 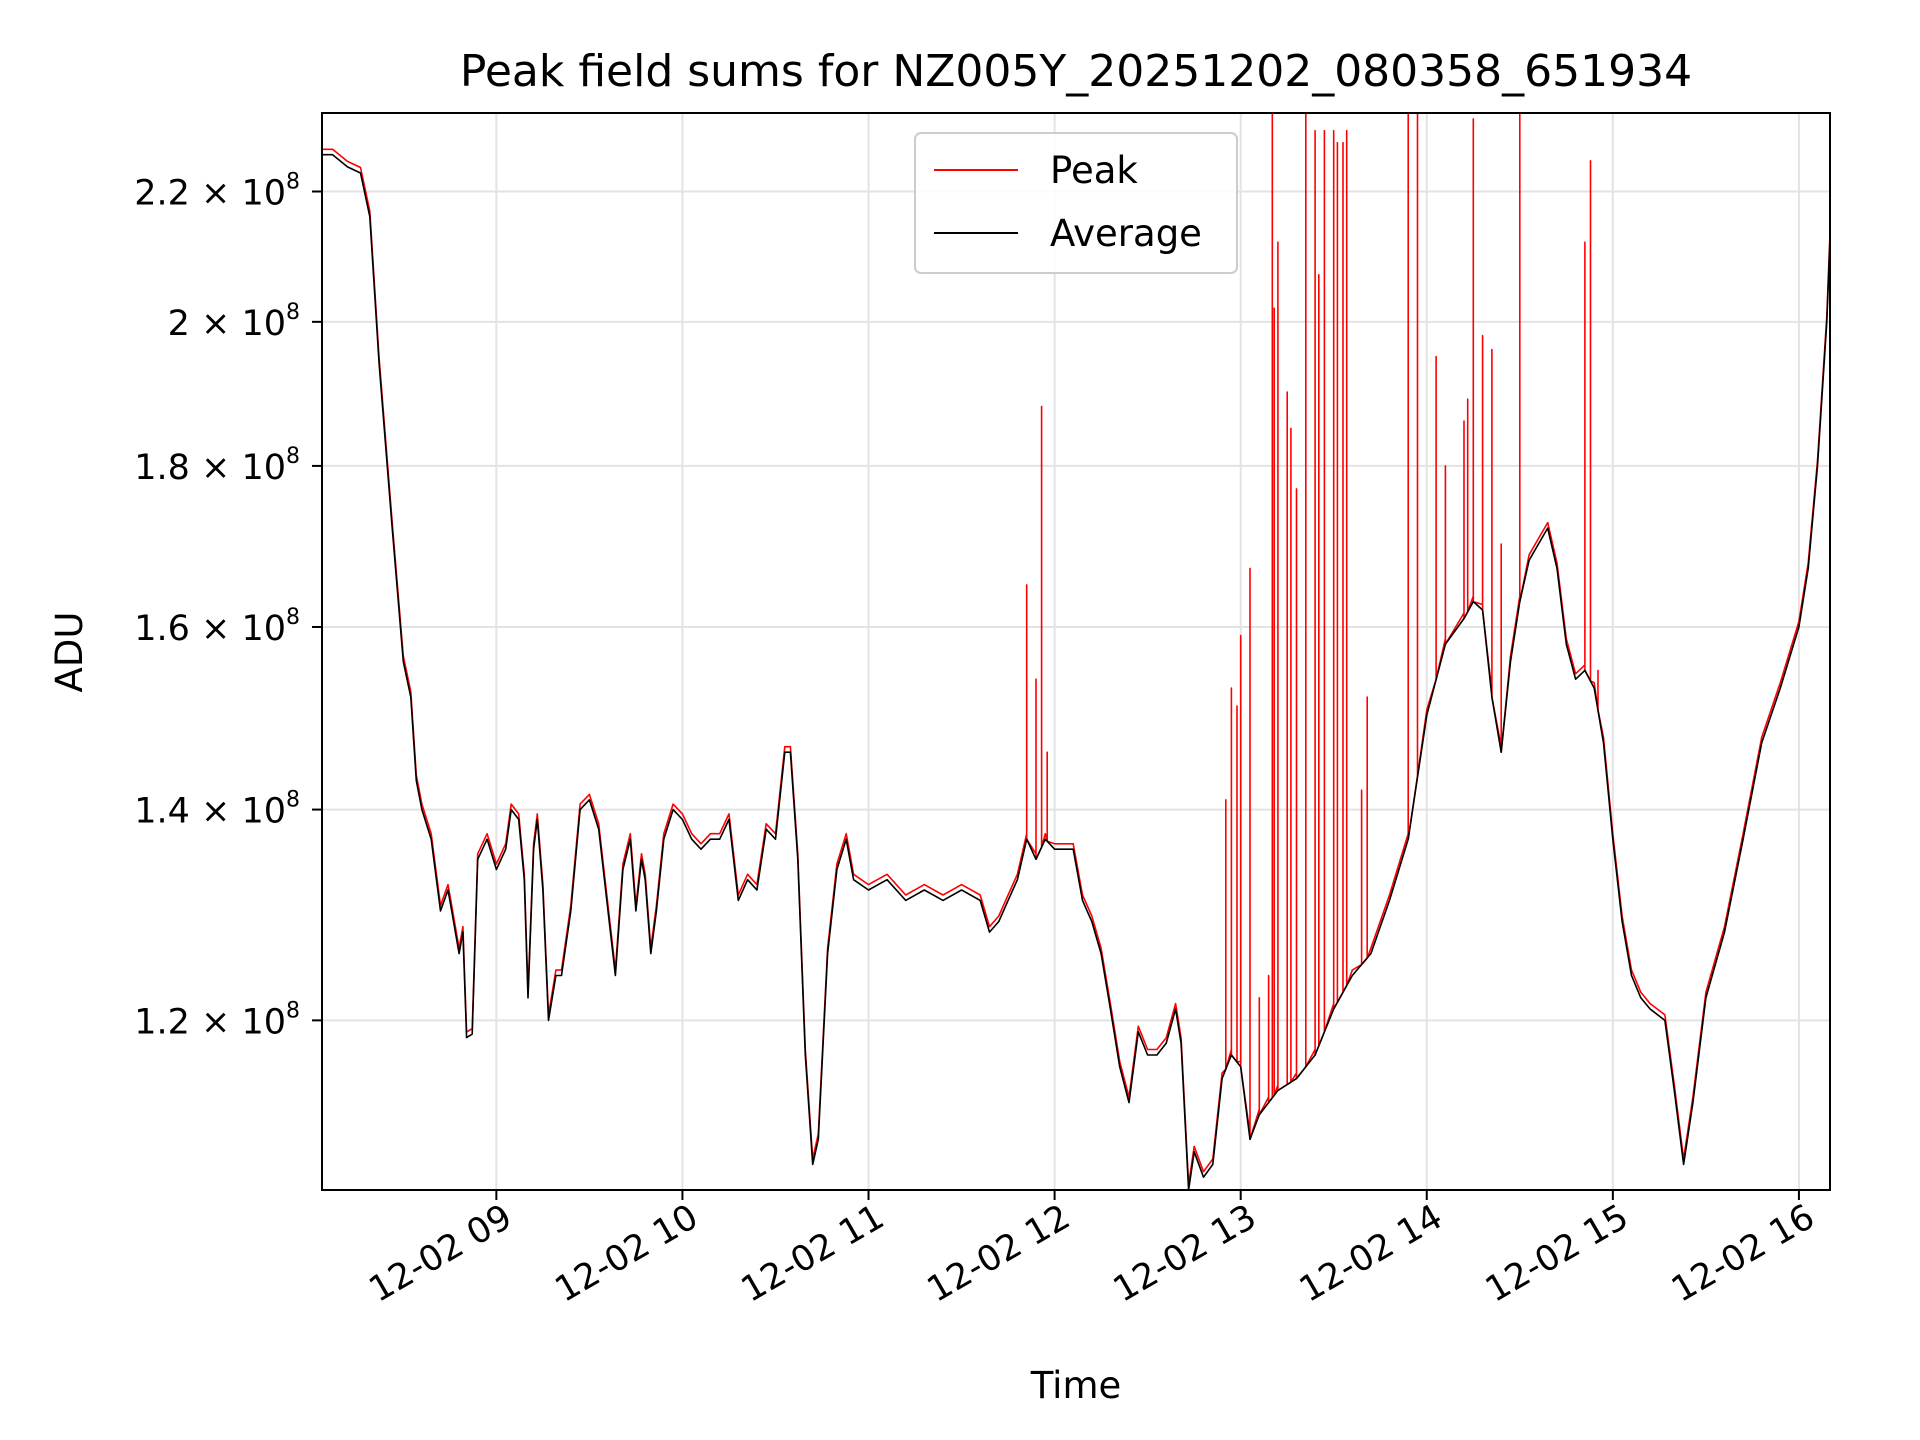 I want to click on y-tick-label: 1.6 × 108, so click(x=217, y=627).